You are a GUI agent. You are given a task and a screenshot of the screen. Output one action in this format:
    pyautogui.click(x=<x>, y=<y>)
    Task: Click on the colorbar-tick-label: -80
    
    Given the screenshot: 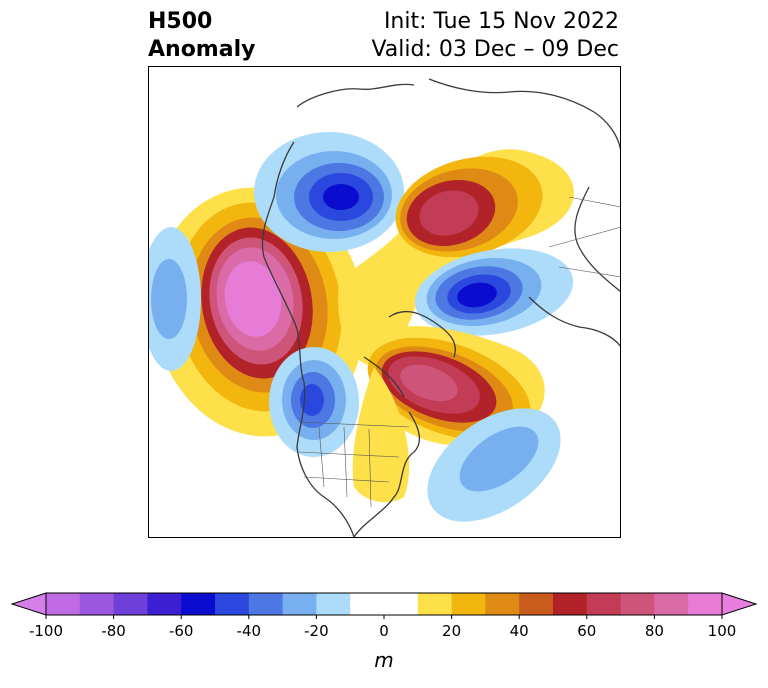 What is the action you would take?
    pyautogui.click(x=113, y=631)
    